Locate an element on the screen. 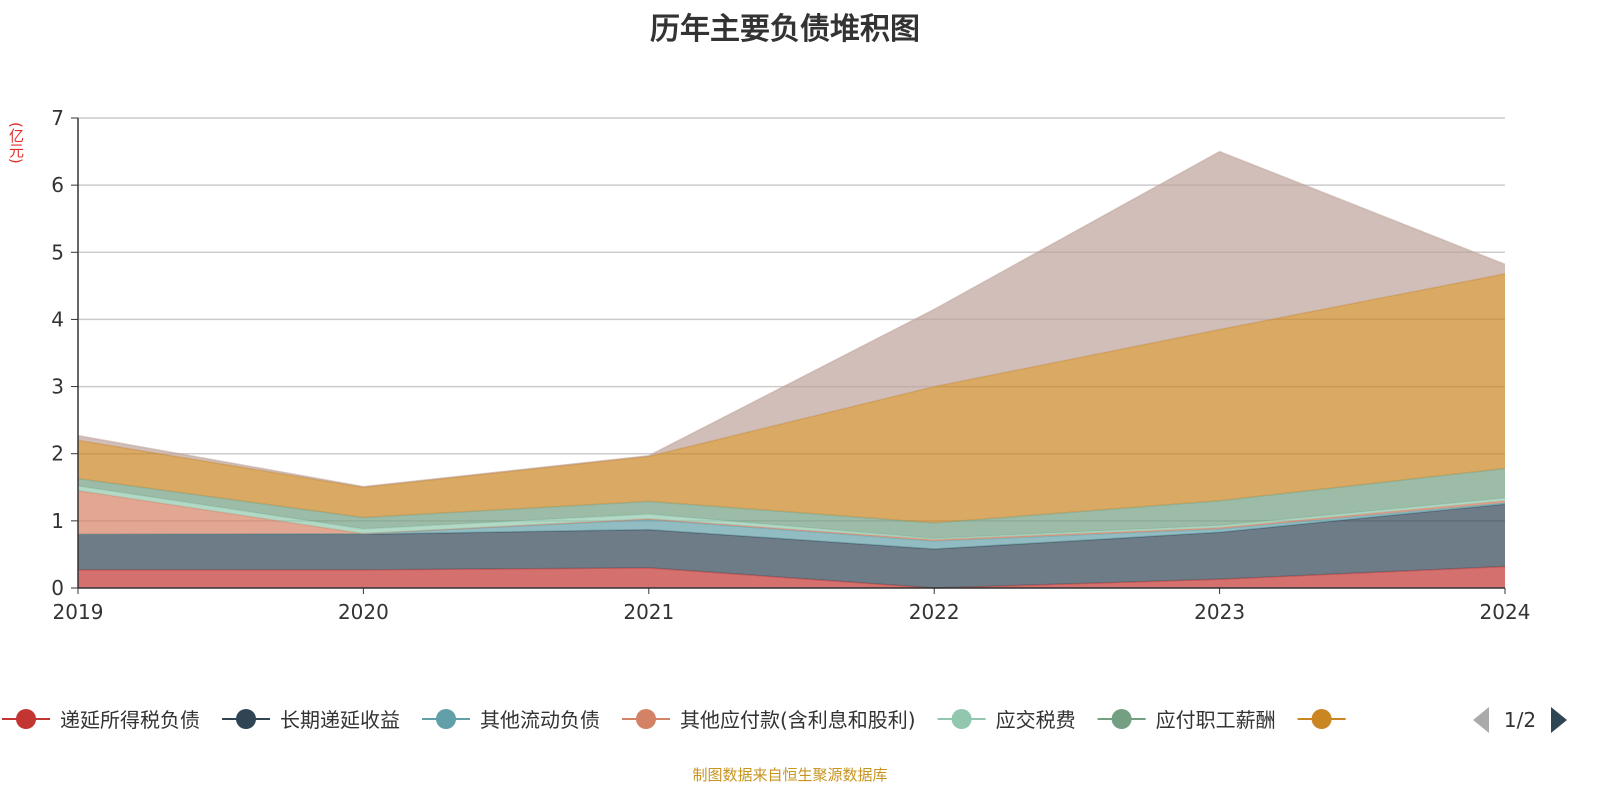 This screenshot has height=800, width=1600. y-tick-label: 4 is located at coordinates (57, 319).